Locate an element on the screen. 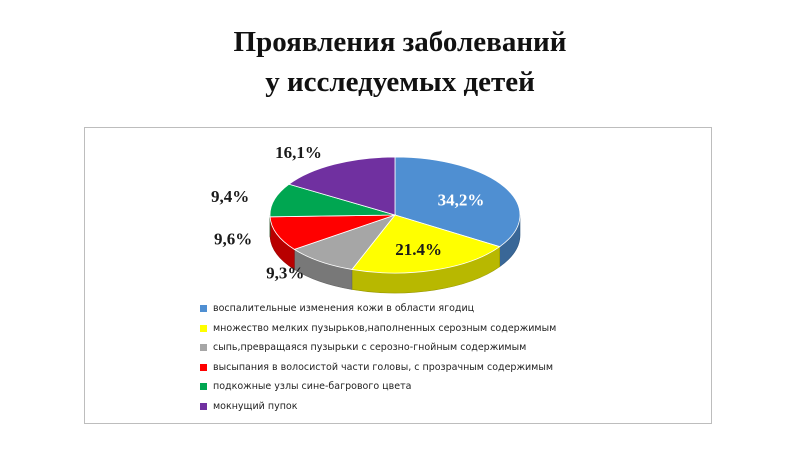  title-line-1: Проявления заболеваний is located at coordinates (400, 42).